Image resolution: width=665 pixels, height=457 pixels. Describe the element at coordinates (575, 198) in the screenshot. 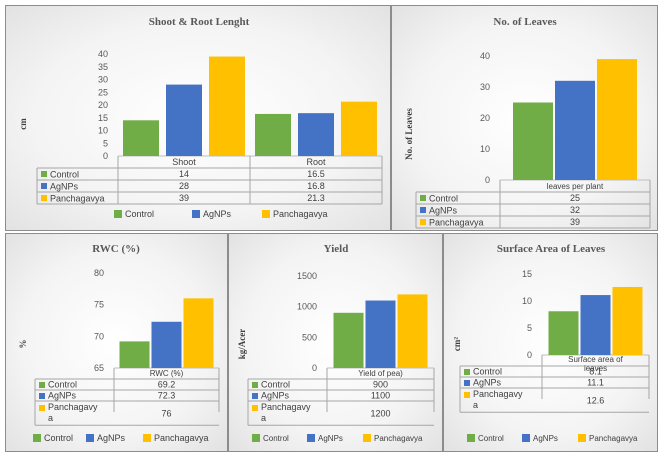

I see `table-cell: 25` at that location.